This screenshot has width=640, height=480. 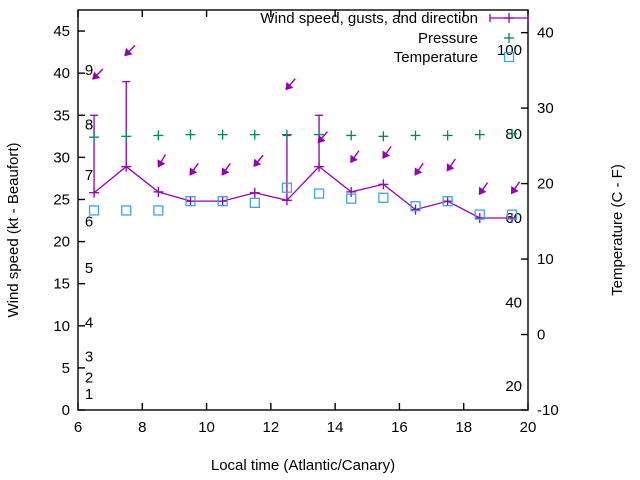 What do you see at coordinates (61, 31) in the screenshot?
I see `y-tick-label: 45` at bounding box center [61, 31].